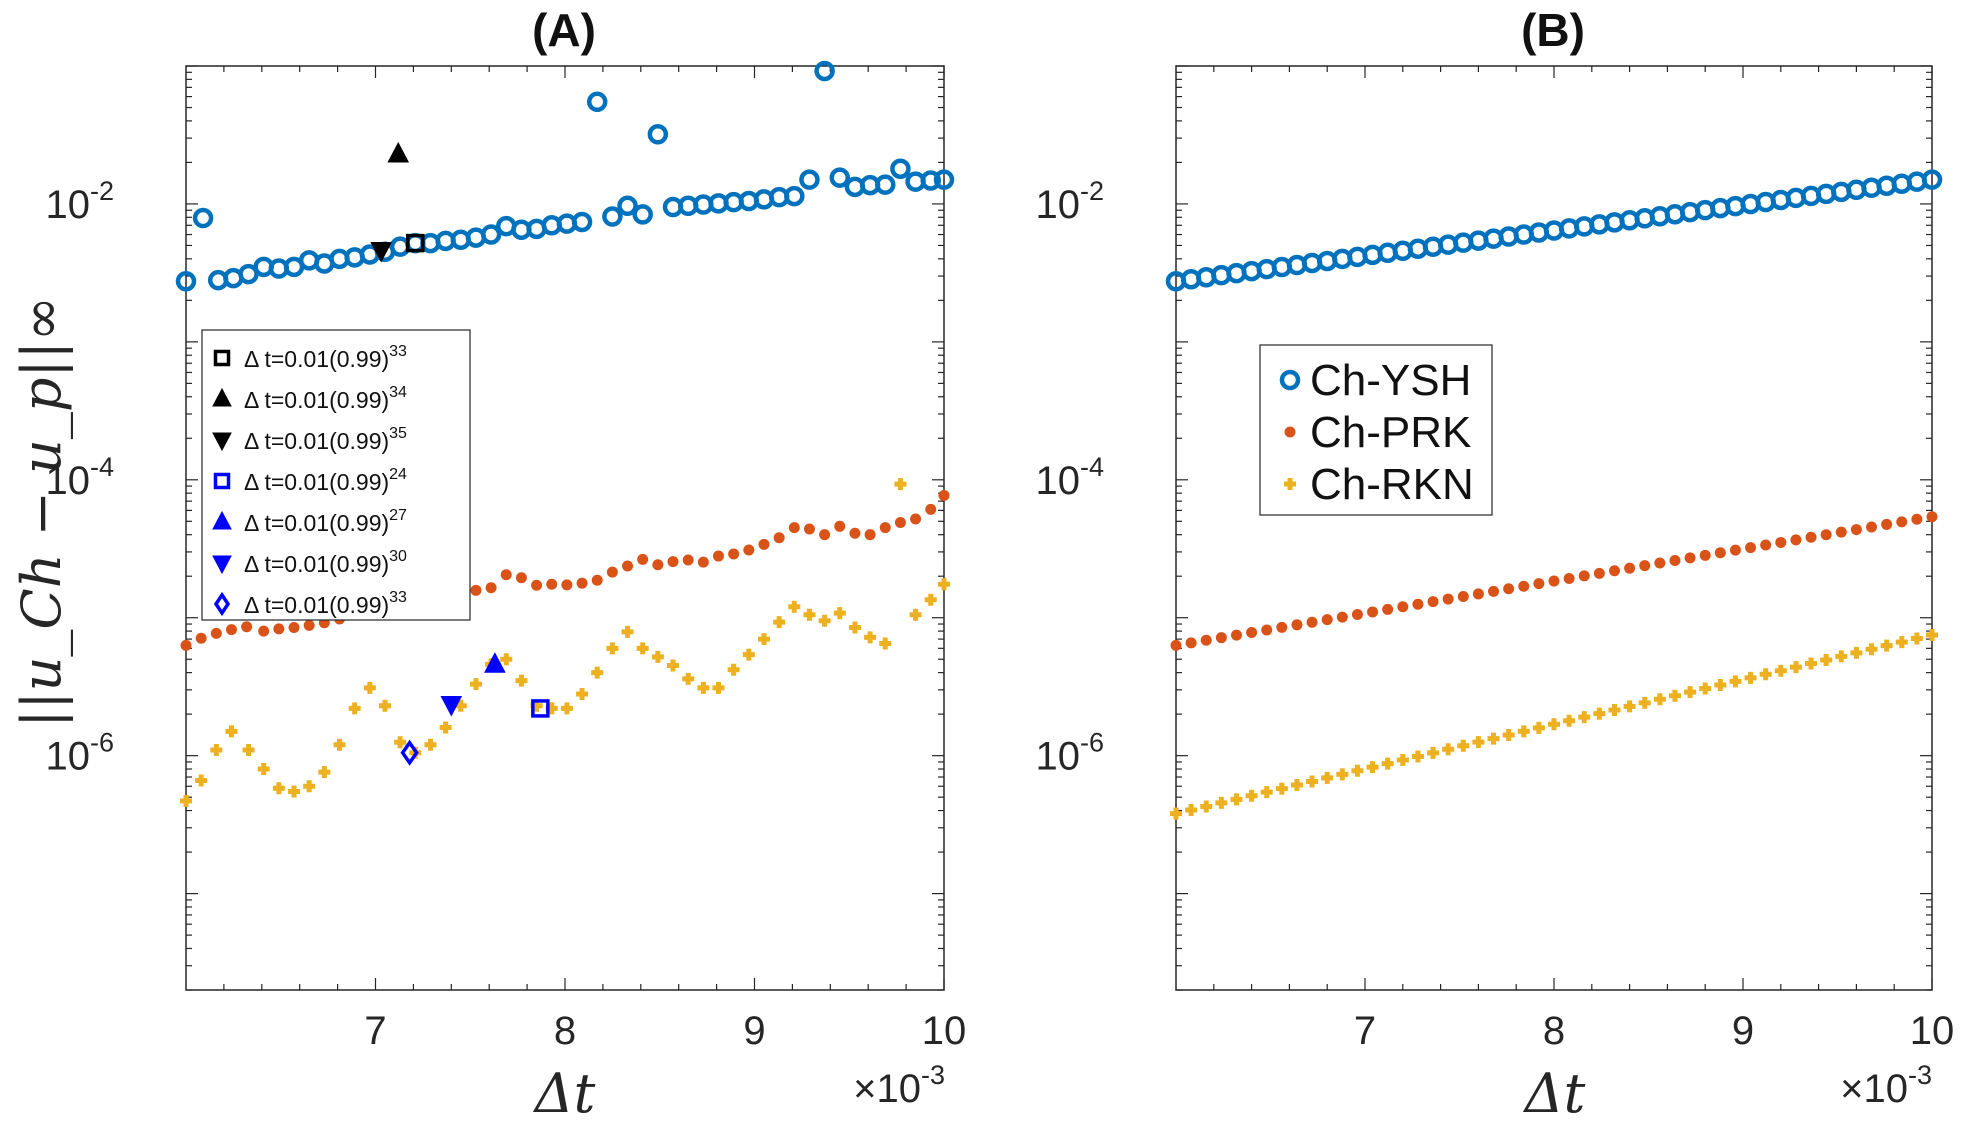 The width and height of the screenshot is (1962, 1134). I want to click on panel-b-x-label: Δt, so click(1554, 1093).